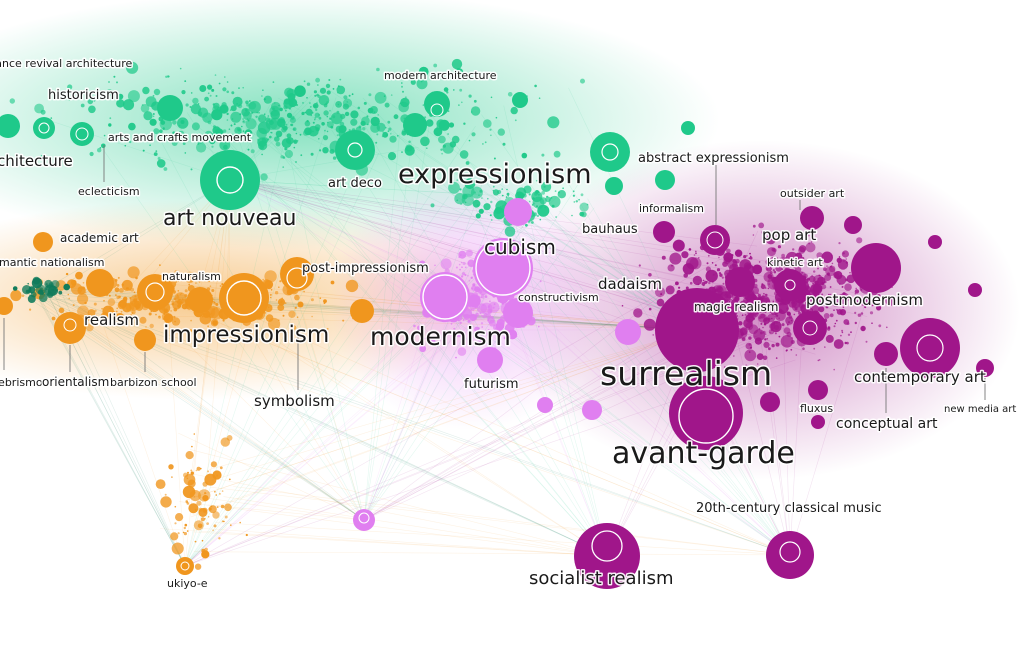  Describe the element at coordinates (495, 175) in the screenshot. I see `label-expressionism: expressionism` at that location.